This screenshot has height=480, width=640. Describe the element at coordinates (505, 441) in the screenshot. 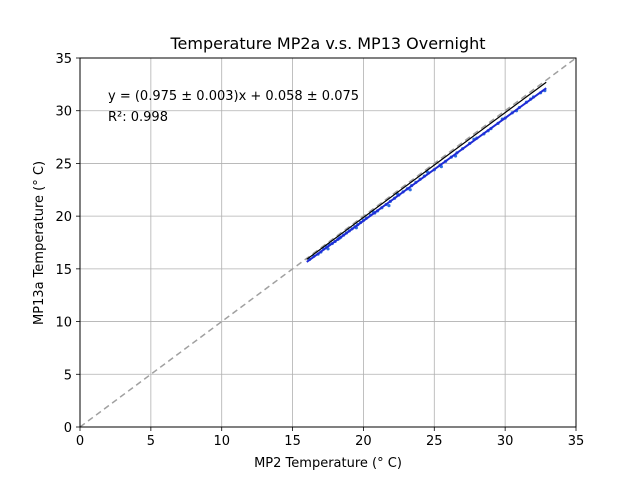

I see `x-tick-label: 30` at that location.